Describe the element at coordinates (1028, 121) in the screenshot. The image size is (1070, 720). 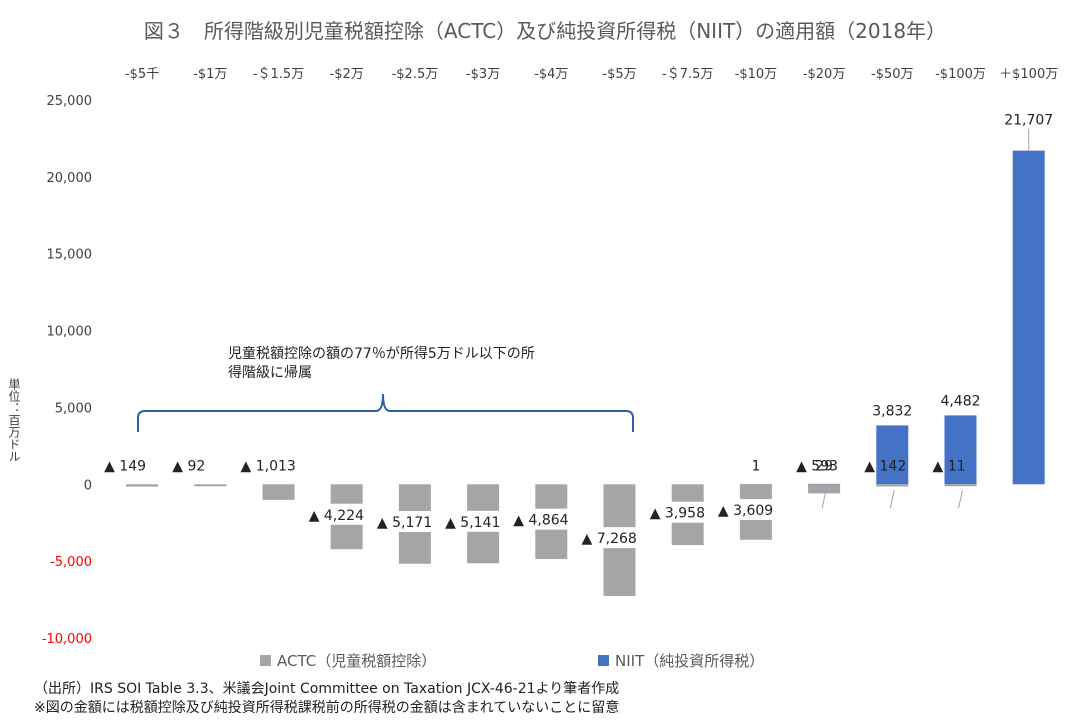
I see `niit-value-label: 21,707` at that location.